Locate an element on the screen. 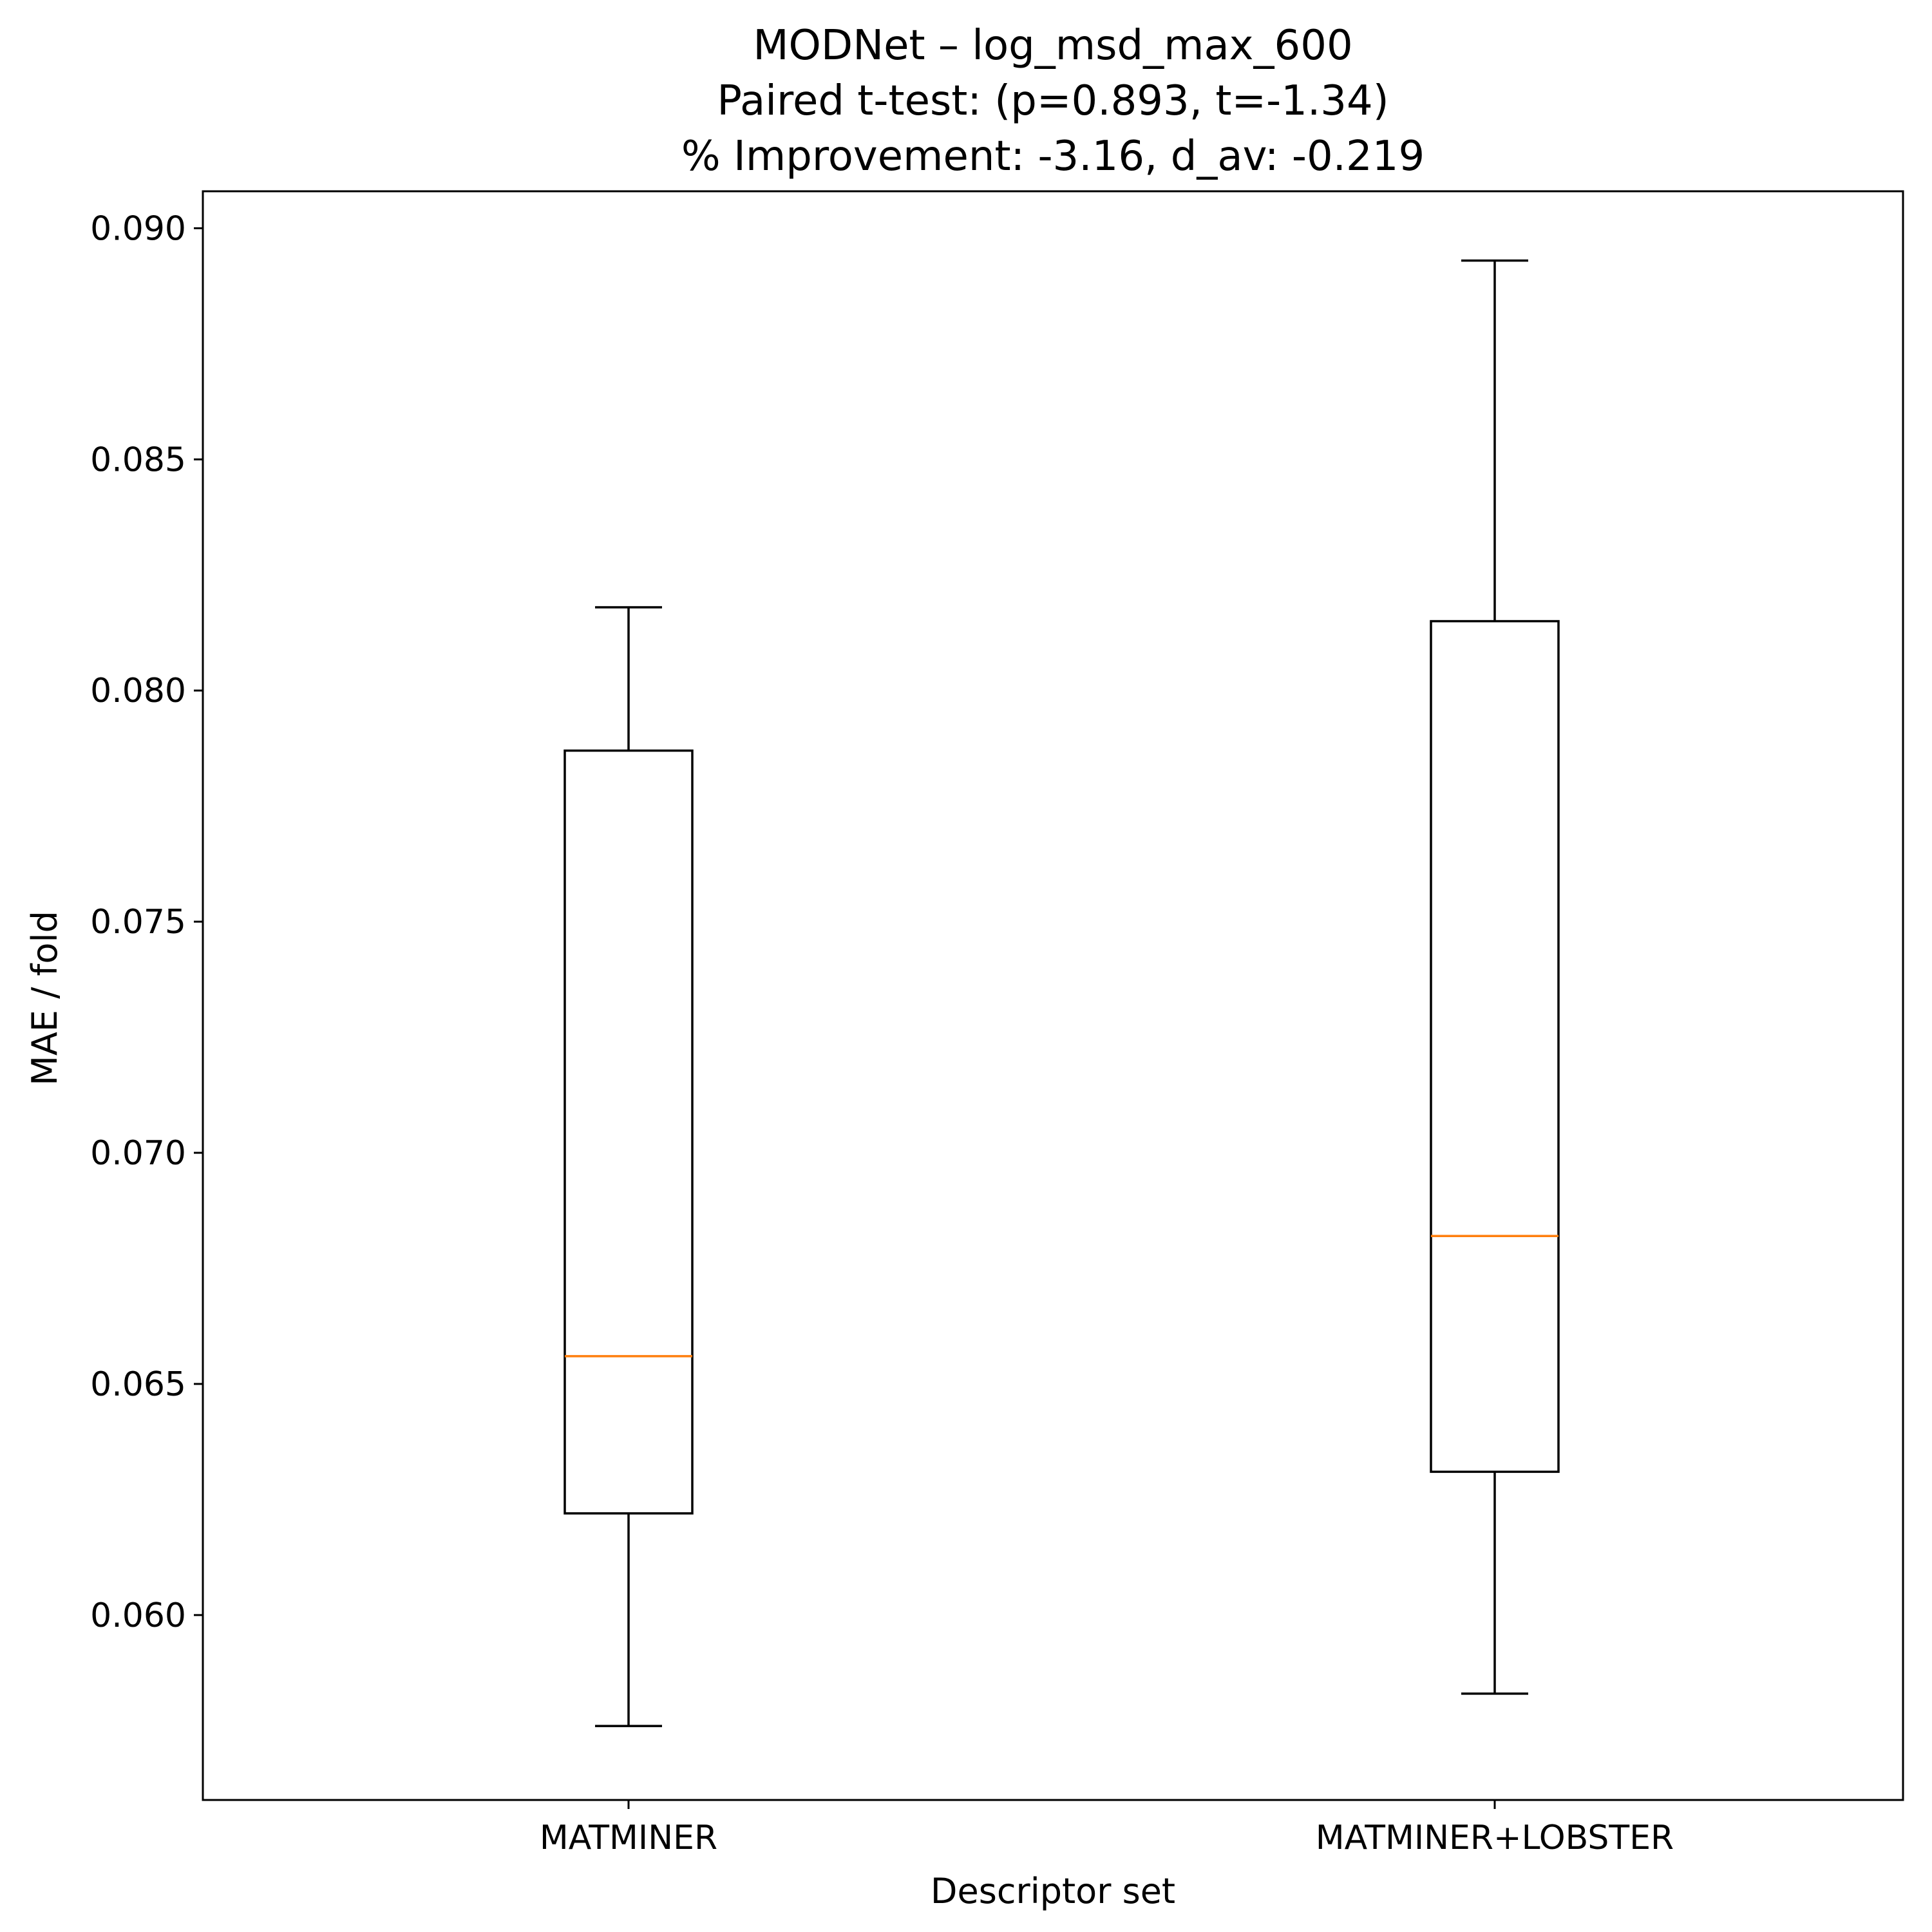  y-tick-label: 0.060 is located at coordinates (138, 1615).